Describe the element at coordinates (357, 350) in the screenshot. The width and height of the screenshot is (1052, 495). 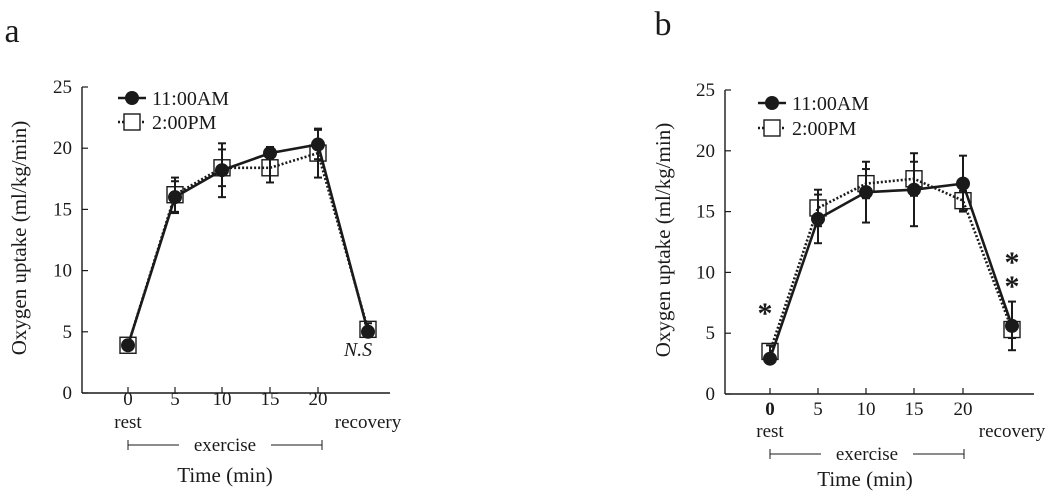
I see `ns-annotation: N.S` at that location.